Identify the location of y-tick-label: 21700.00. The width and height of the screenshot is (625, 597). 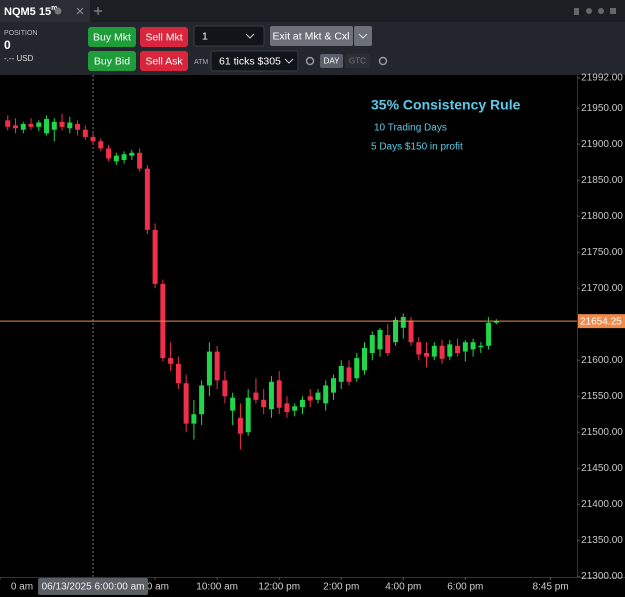
(602, 288).